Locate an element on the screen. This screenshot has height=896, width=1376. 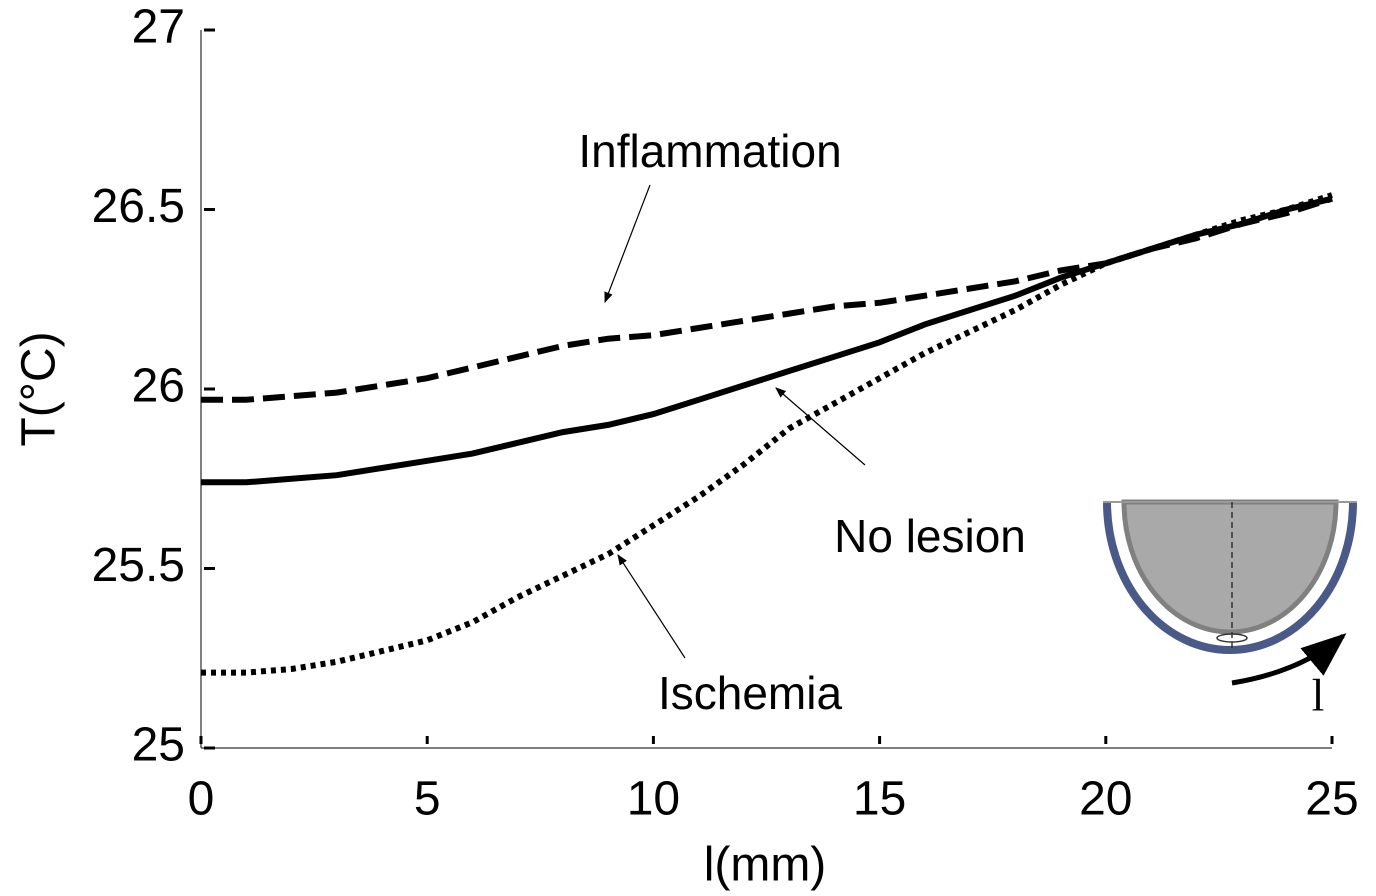
inset-diagram is located at coordinates (1230, 592).